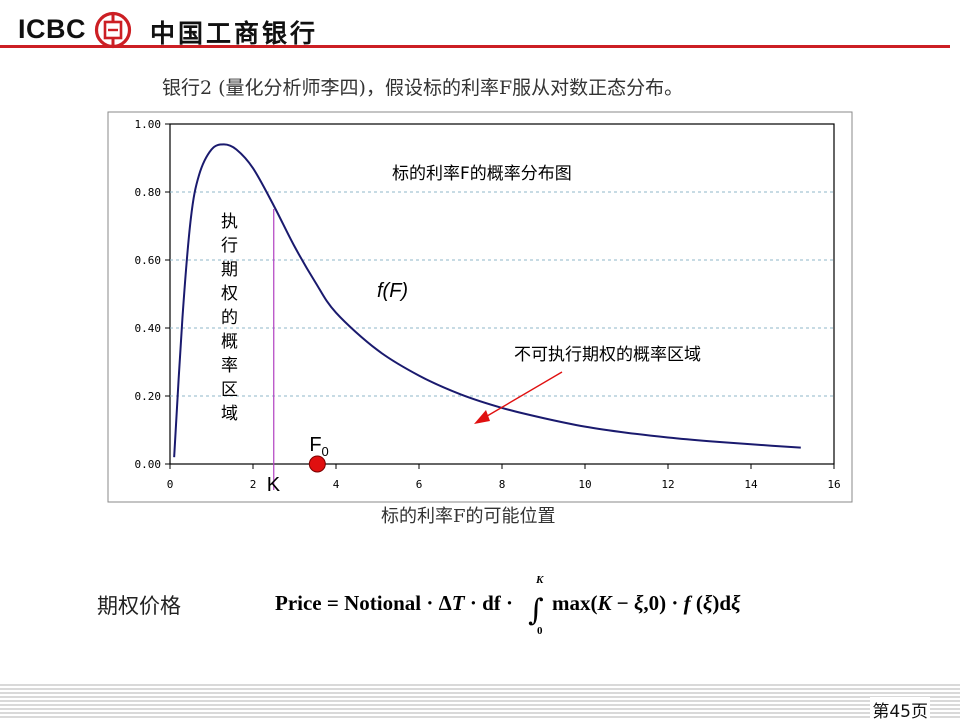  Describe the element at coordinates (139, 606) in the screenshot. I see `formula-label: 期权价格` at that location.